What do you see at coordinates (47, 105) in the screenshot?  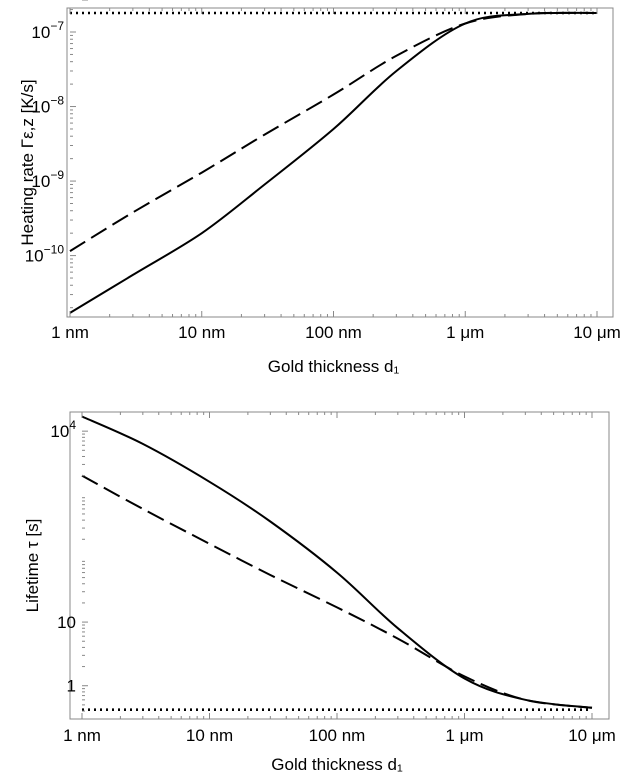 I see `y-tick-label: 10⁻⁸` at bounding box center [47, 105].